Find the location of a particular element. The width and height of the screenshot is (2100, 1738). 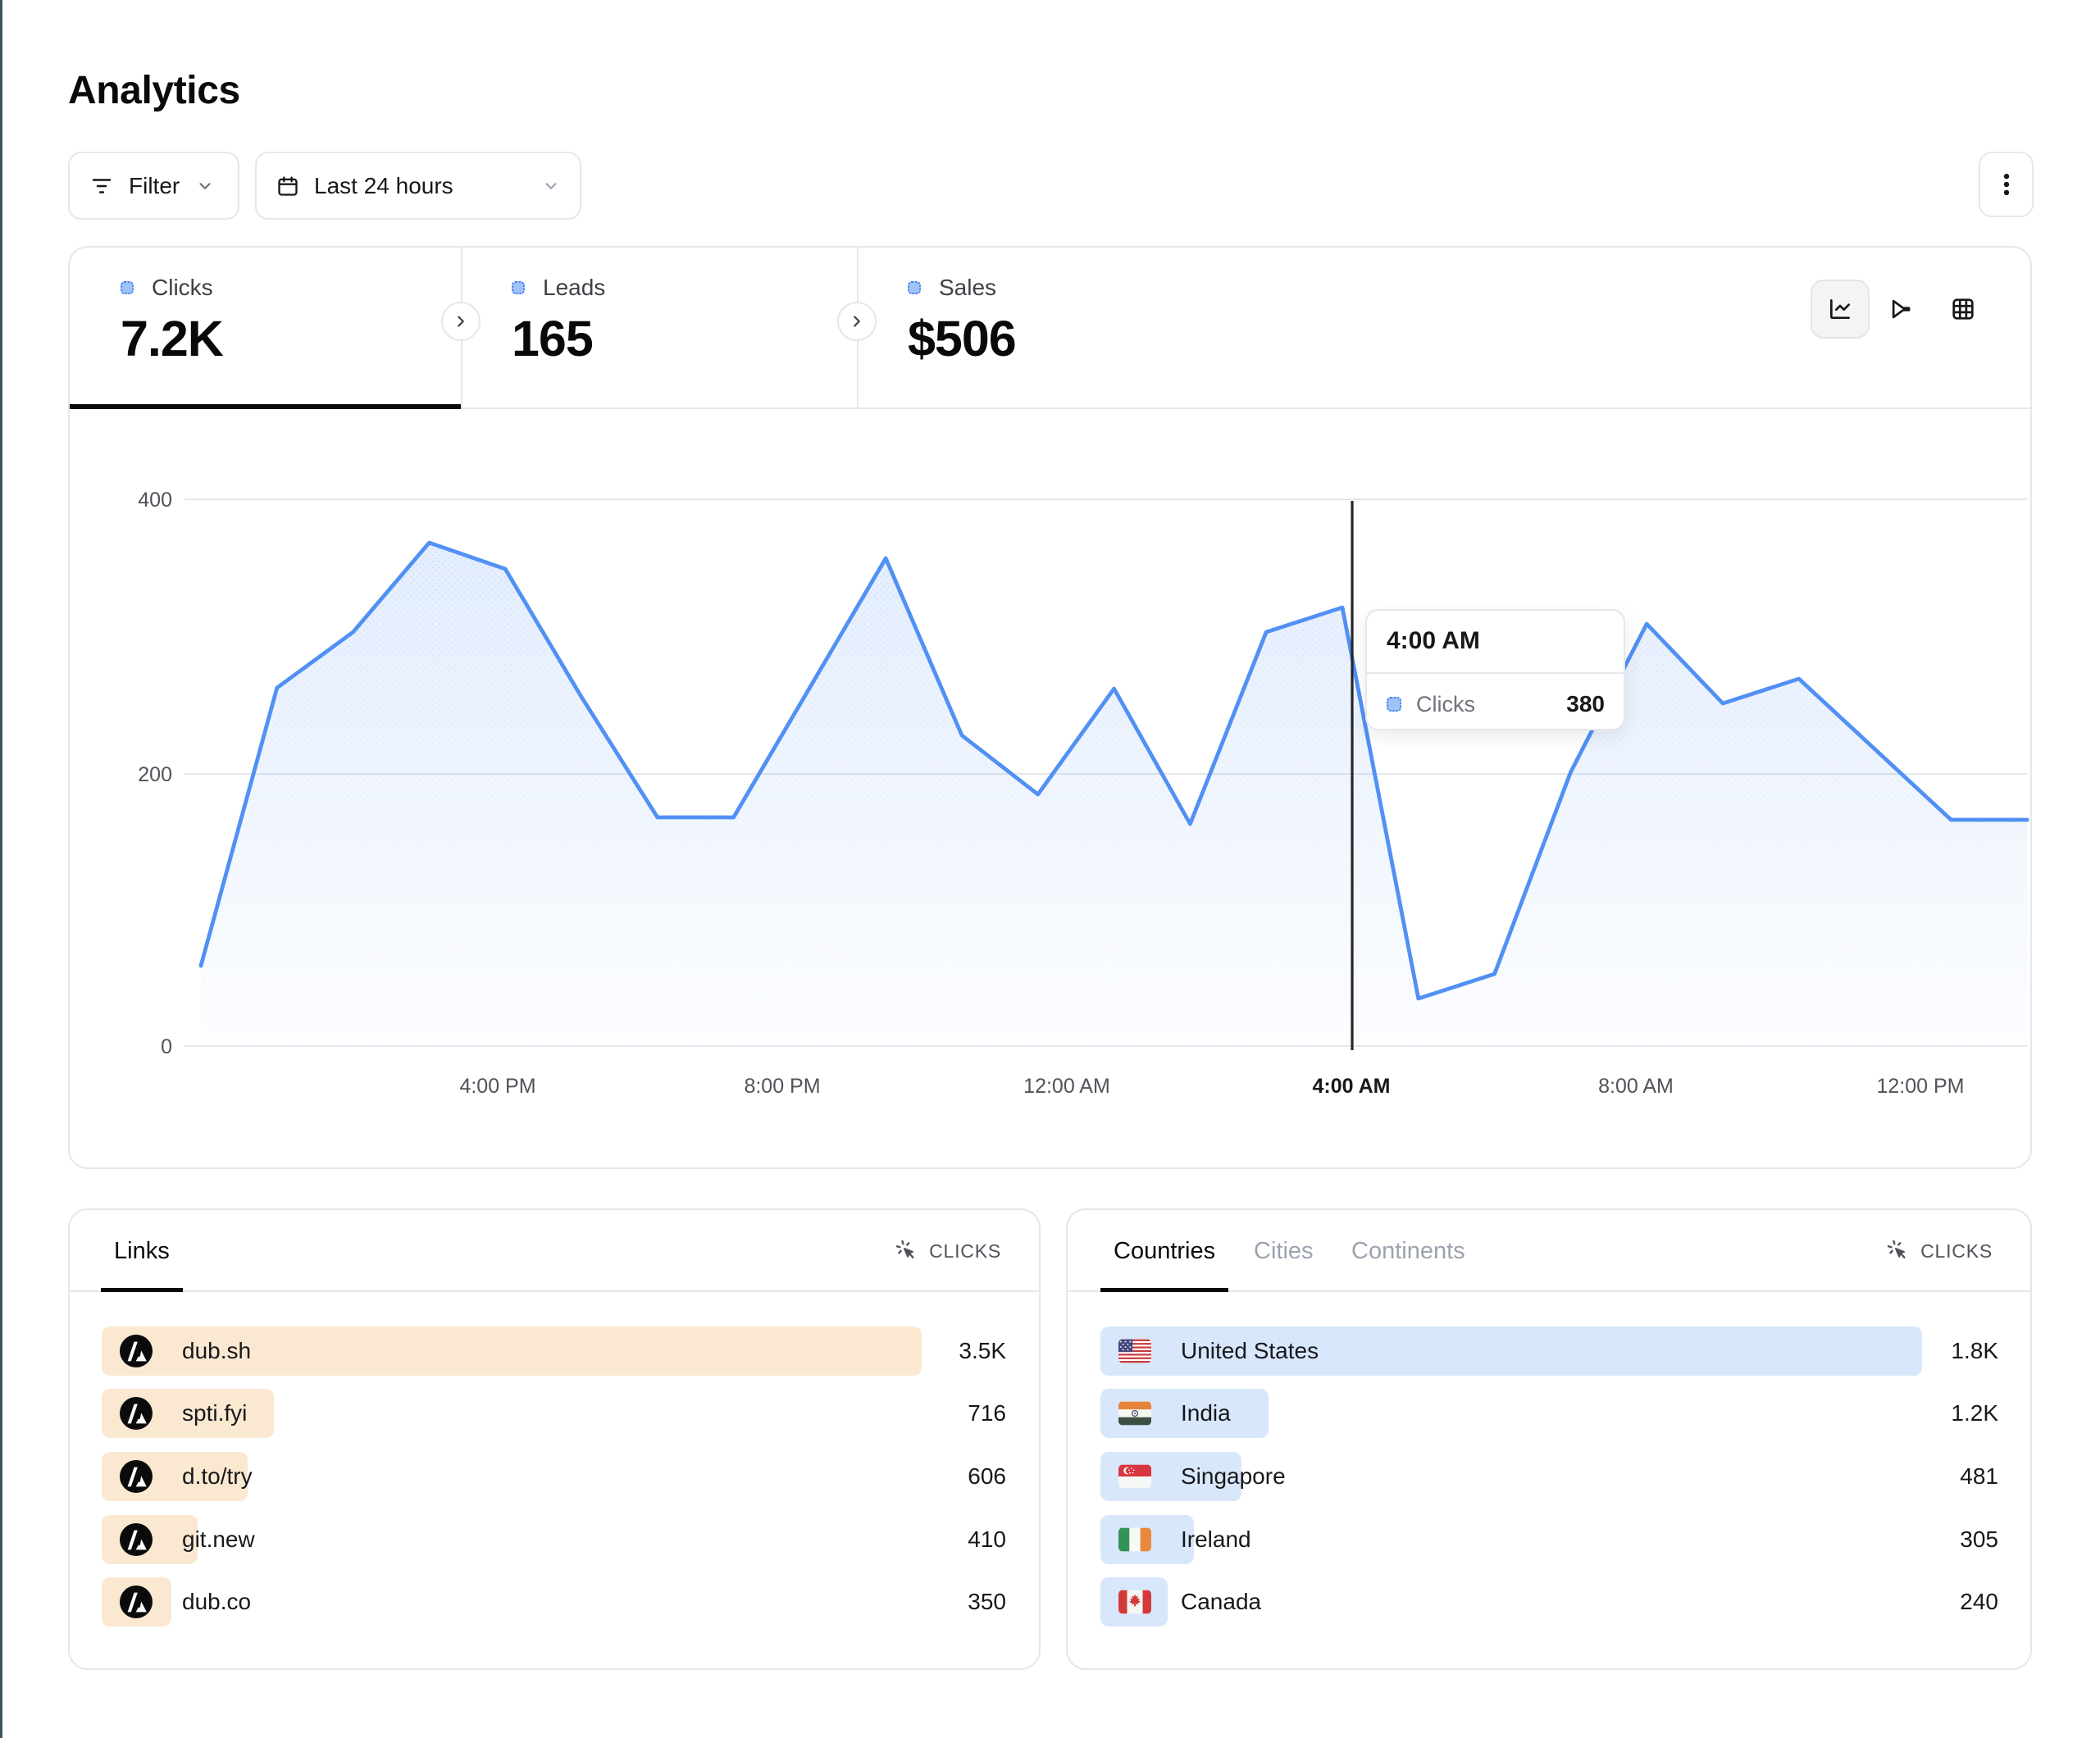

svg-text: 12:00 AM is located at coordinates (1066, 1086).